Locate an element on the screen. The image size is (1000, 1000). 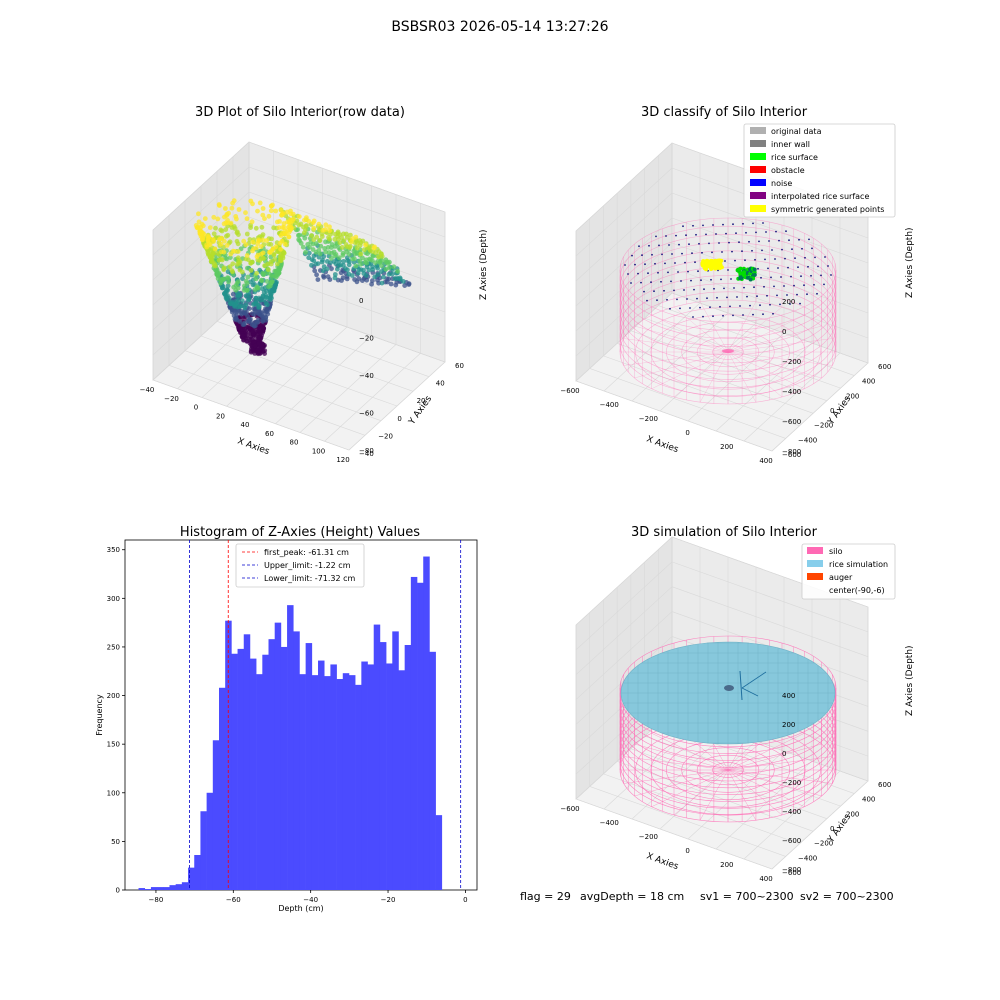
silo-floor-ring is located at coordinates (728, 352).